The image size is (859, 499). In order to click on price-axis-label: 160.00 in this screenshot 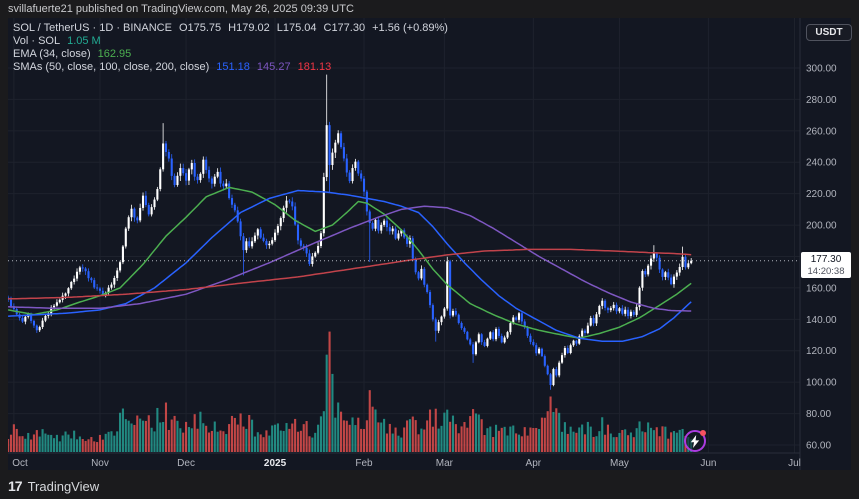, I will do `click(821, 288)`.